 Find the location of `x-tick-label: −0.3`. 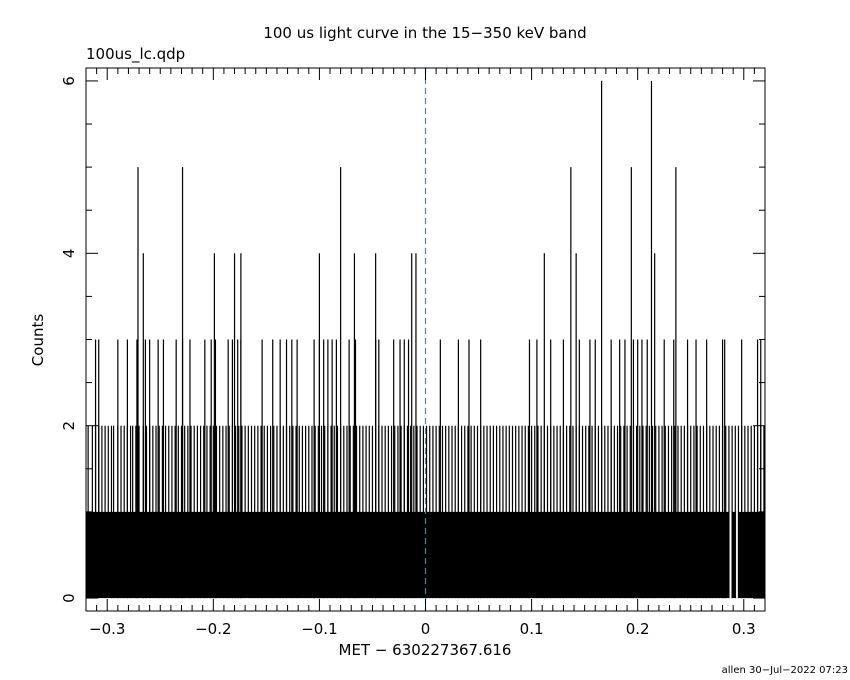

x-tick-label: −0.3 is located at coordinates (107, 629).